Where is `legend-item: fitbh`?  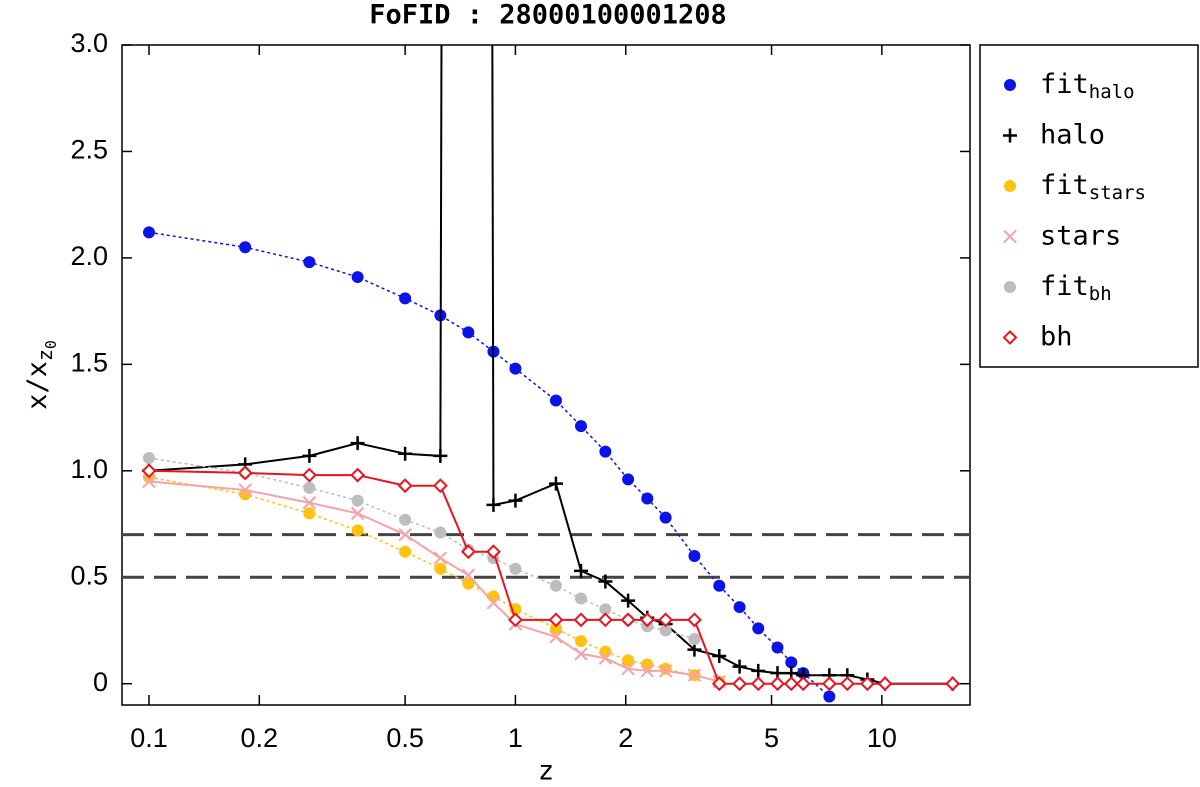 legend-item: fitbh is located at coordinates (1058, 288).